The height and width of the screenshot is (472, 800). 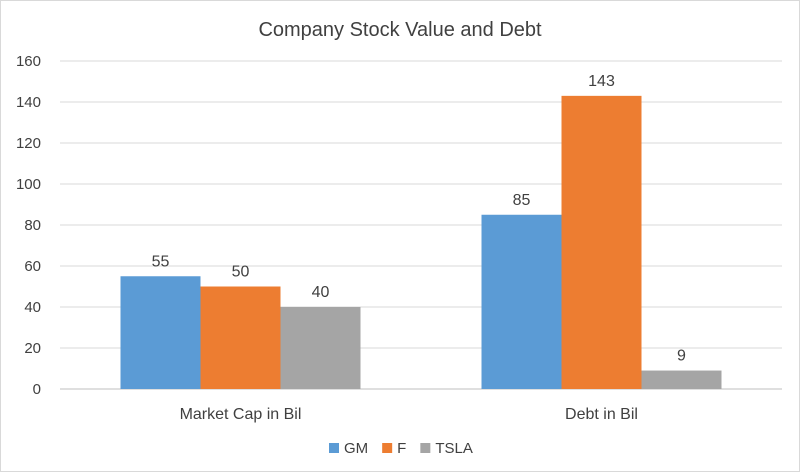 I want to click on category-label: Debt in Bil, so click(x=601, y=414).